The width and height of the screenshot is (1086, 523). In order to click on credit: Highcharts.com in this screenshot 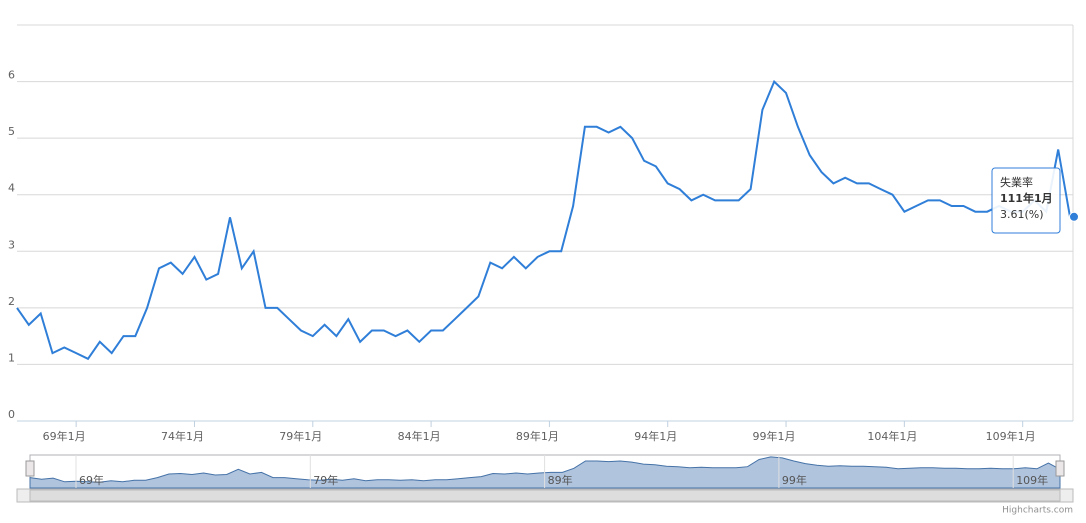, I will do `click(1037, 511)`.